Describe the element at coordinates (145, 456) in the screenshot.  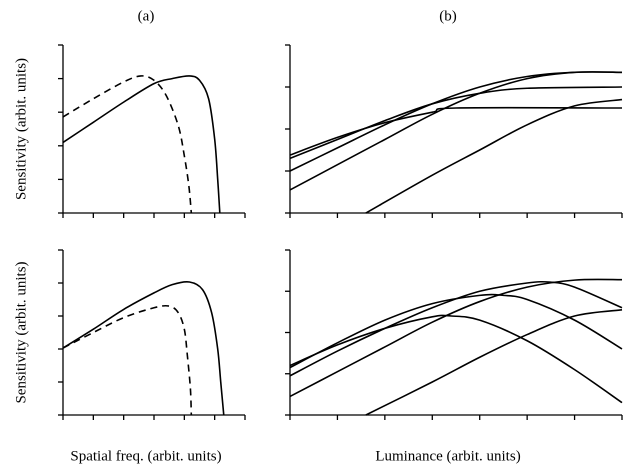
I see `x-axis-label: Spatial freq. (arbit. units)` at that location.